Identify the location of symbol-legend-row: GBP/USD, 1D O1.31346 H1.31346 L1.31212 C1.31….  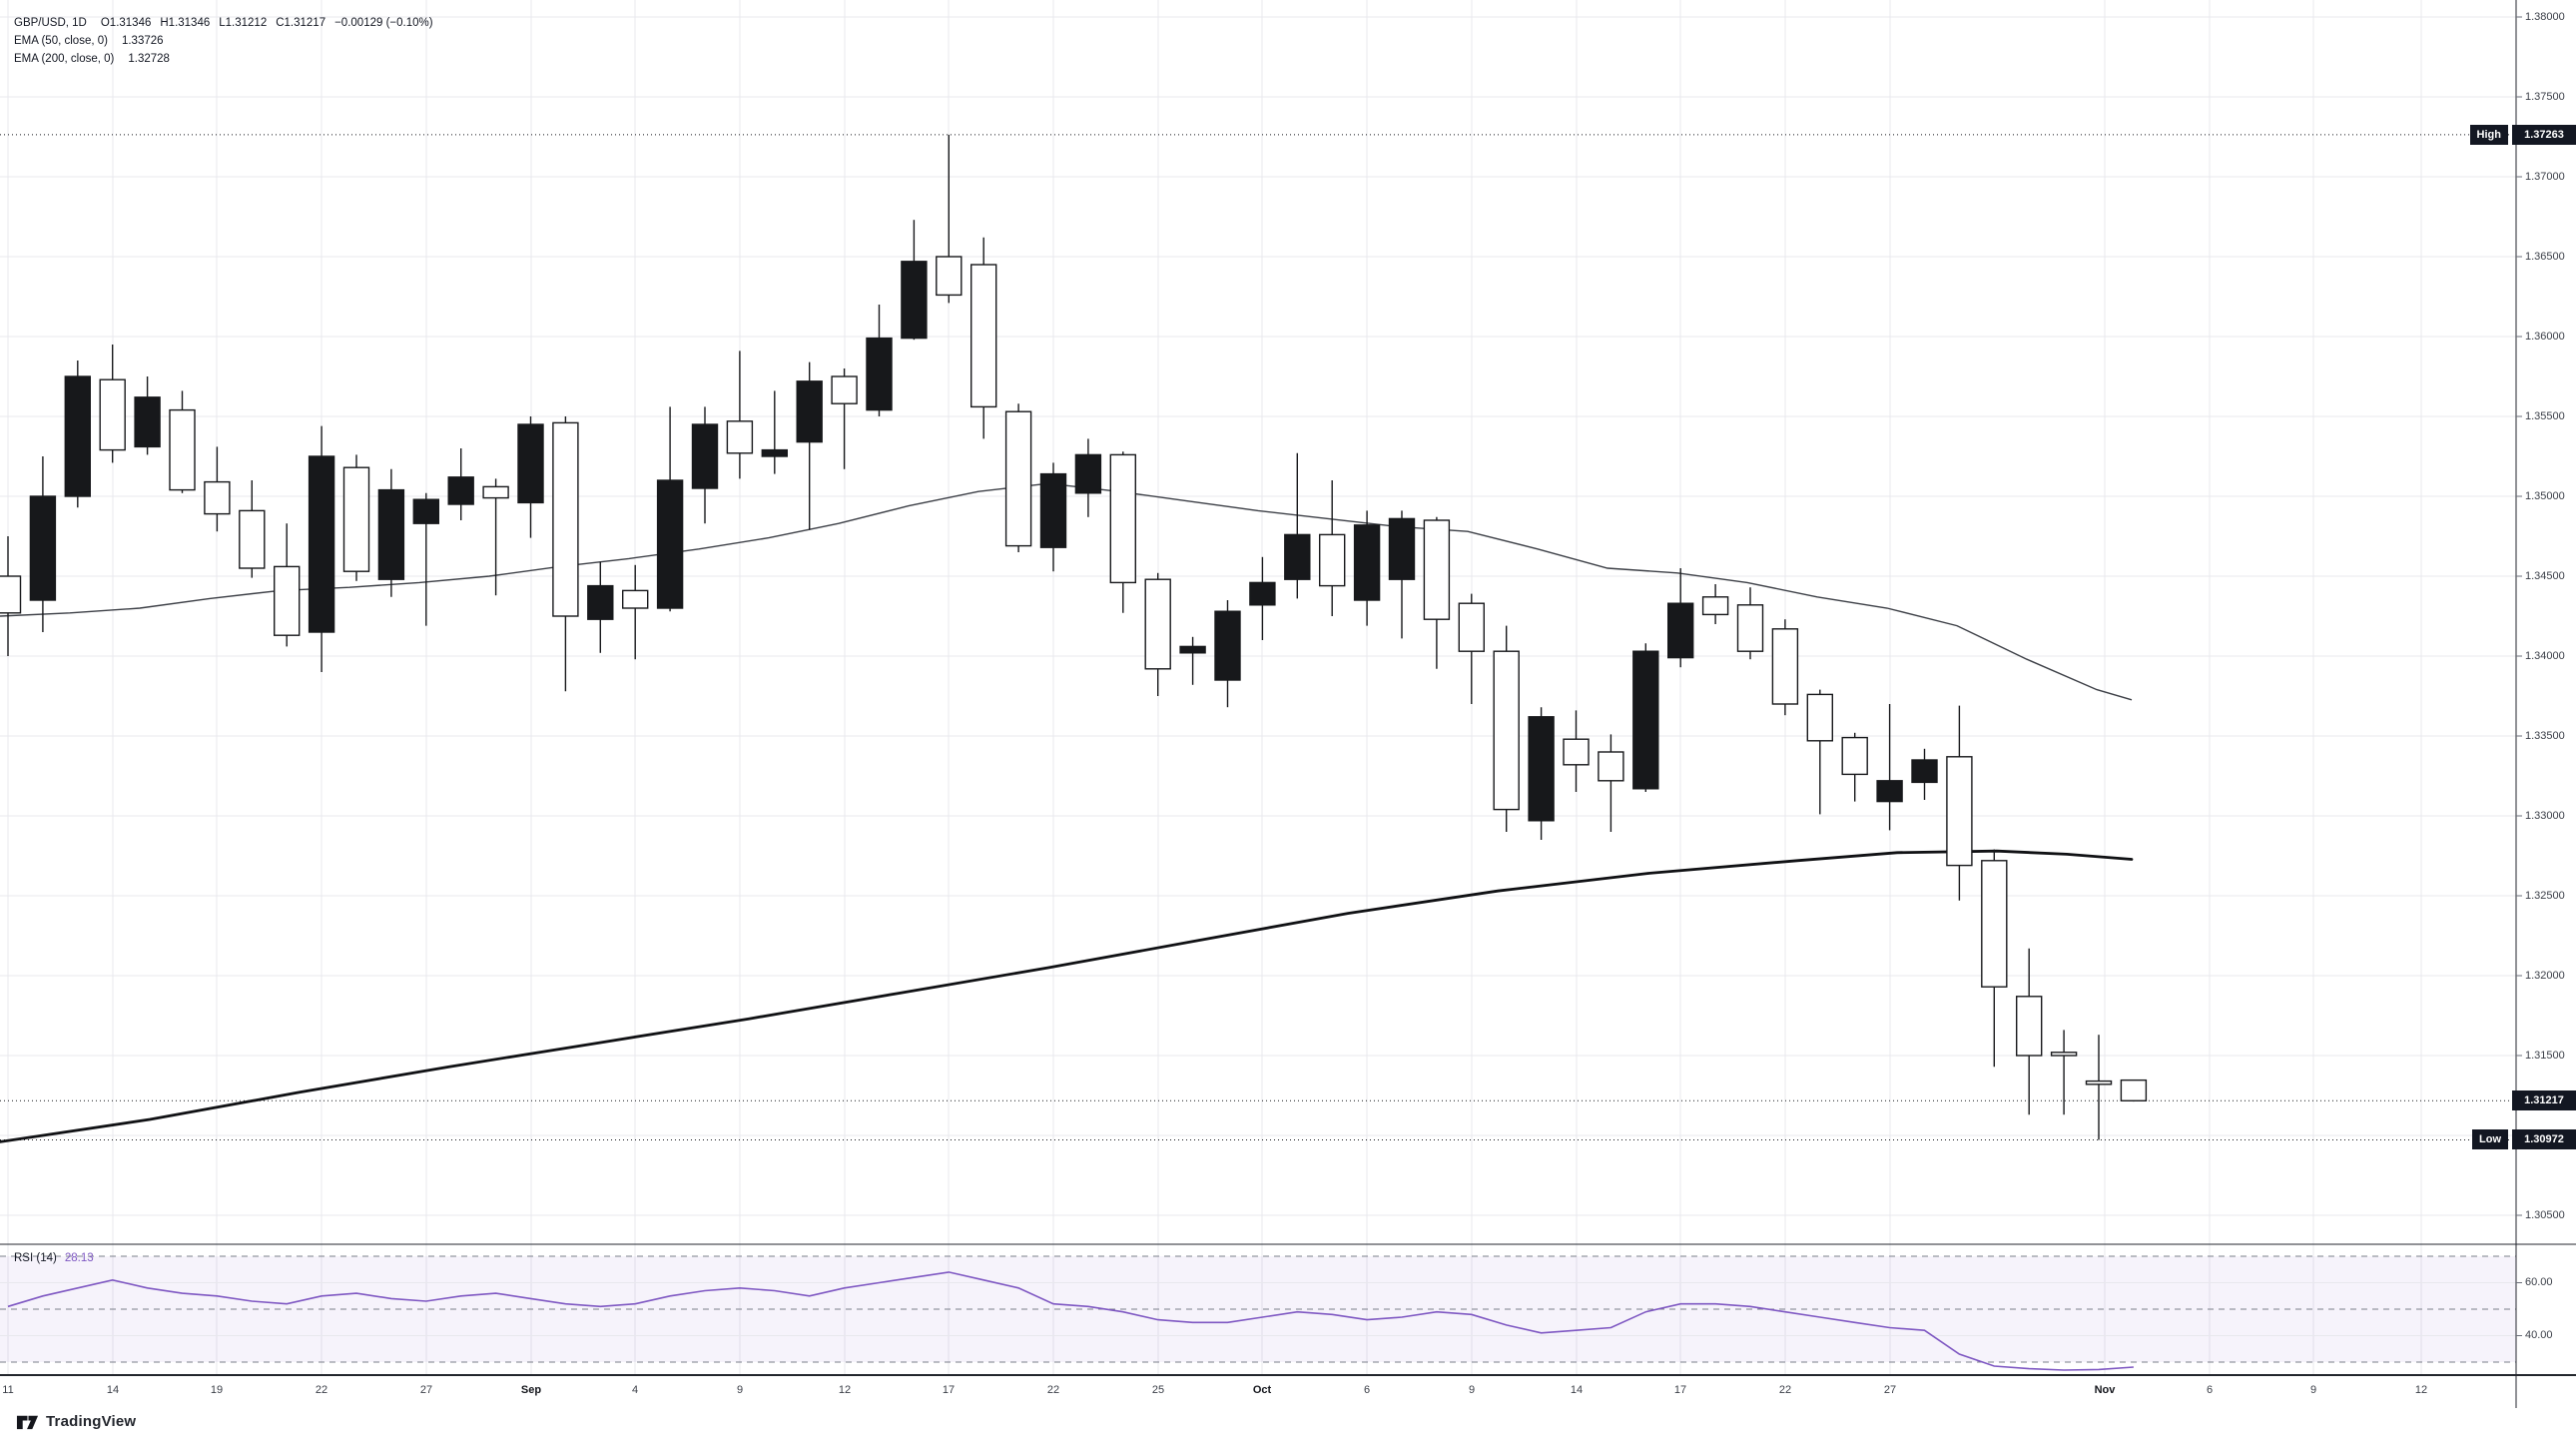
(228, 23).